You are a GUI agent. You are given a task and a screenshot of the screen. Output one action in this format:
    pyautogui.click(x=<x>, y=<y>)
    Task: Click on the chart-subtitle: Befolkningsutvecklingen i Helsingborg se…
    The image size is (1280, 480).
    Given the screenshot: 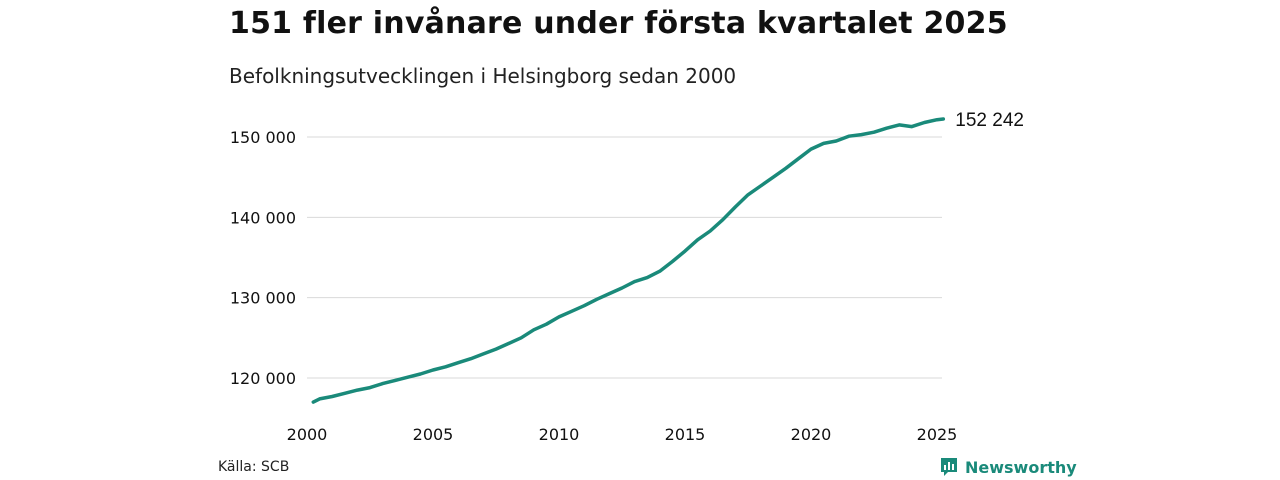 What is the action you would take?
    pyautogui.click(x=483, y=76)
    